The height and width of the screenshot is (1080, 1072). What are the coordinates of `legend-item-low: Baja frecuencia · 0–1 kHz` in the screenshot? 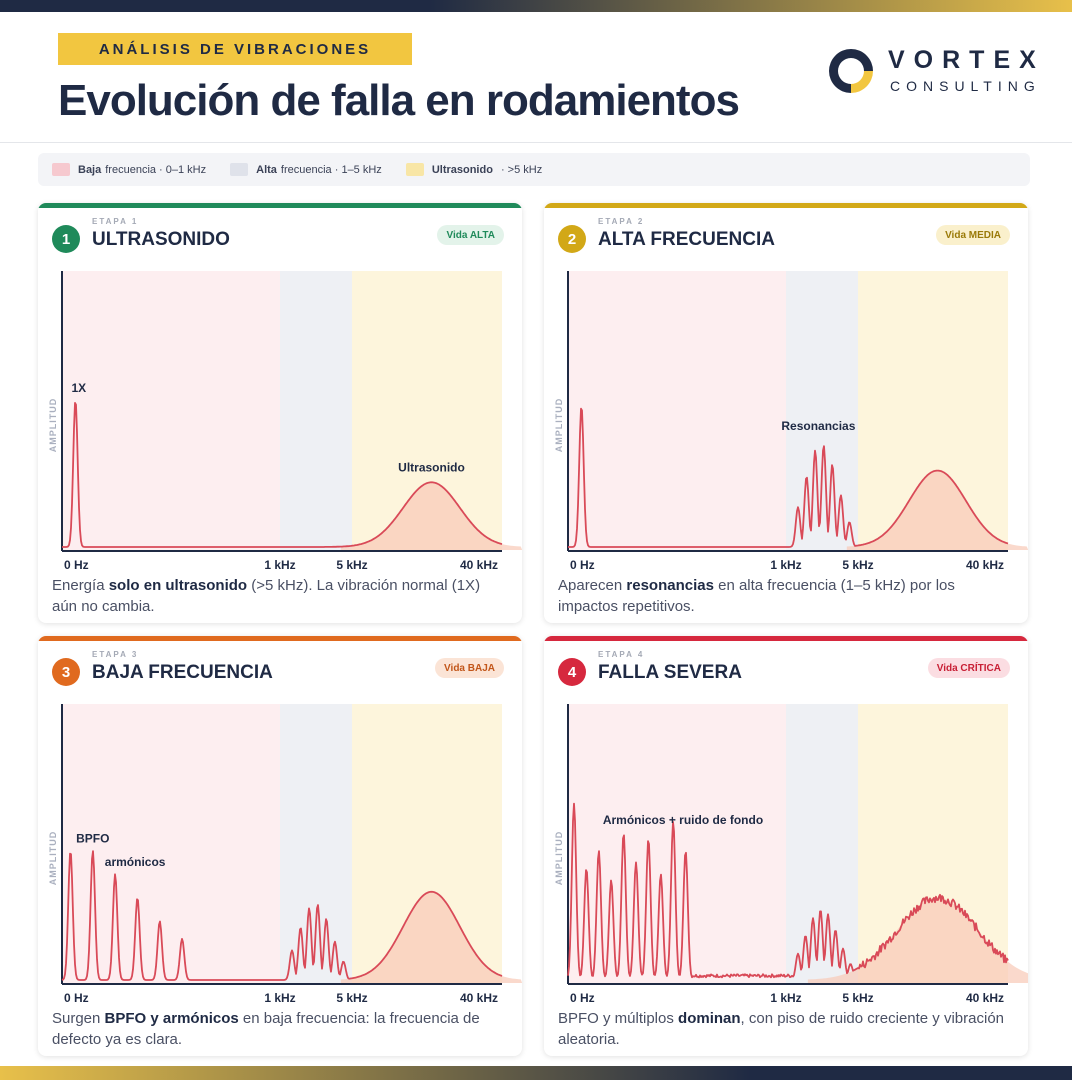 It's located at (129, 169).